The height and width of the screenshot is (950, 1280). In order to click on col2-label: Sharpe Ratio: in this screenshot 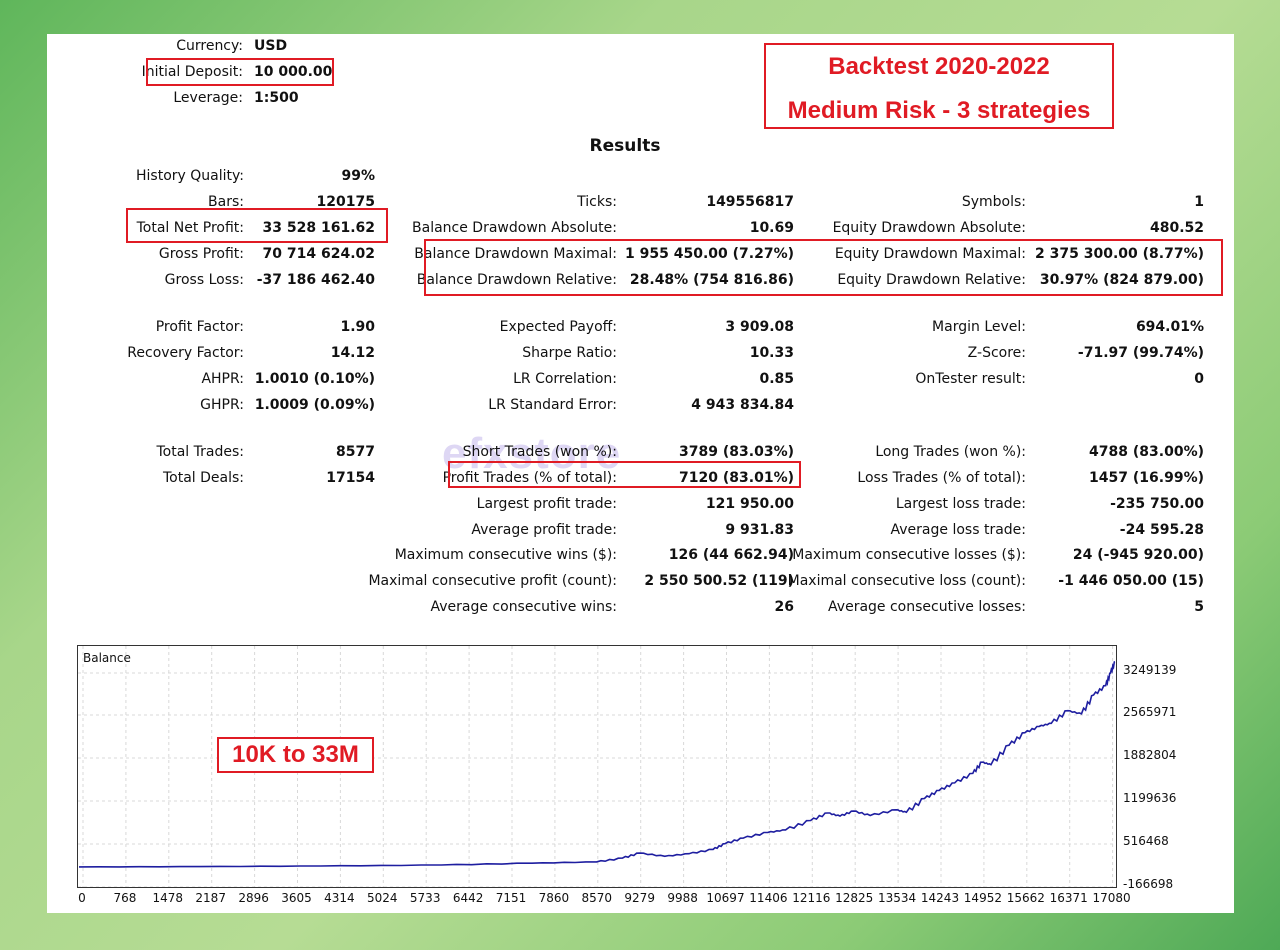, I will do `click(569, 353)`.